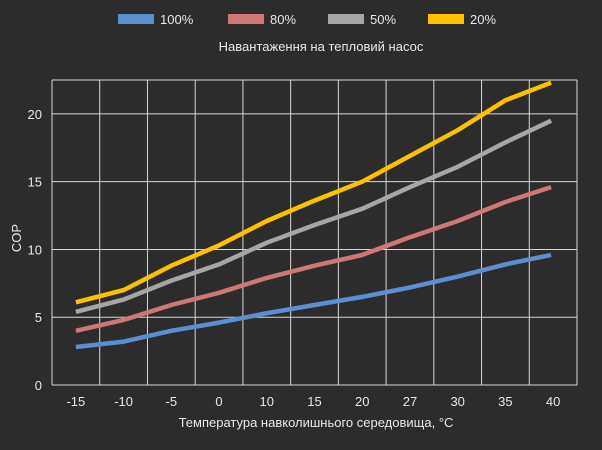  I want to click on y-tick-label: 15, so click(35, 182).